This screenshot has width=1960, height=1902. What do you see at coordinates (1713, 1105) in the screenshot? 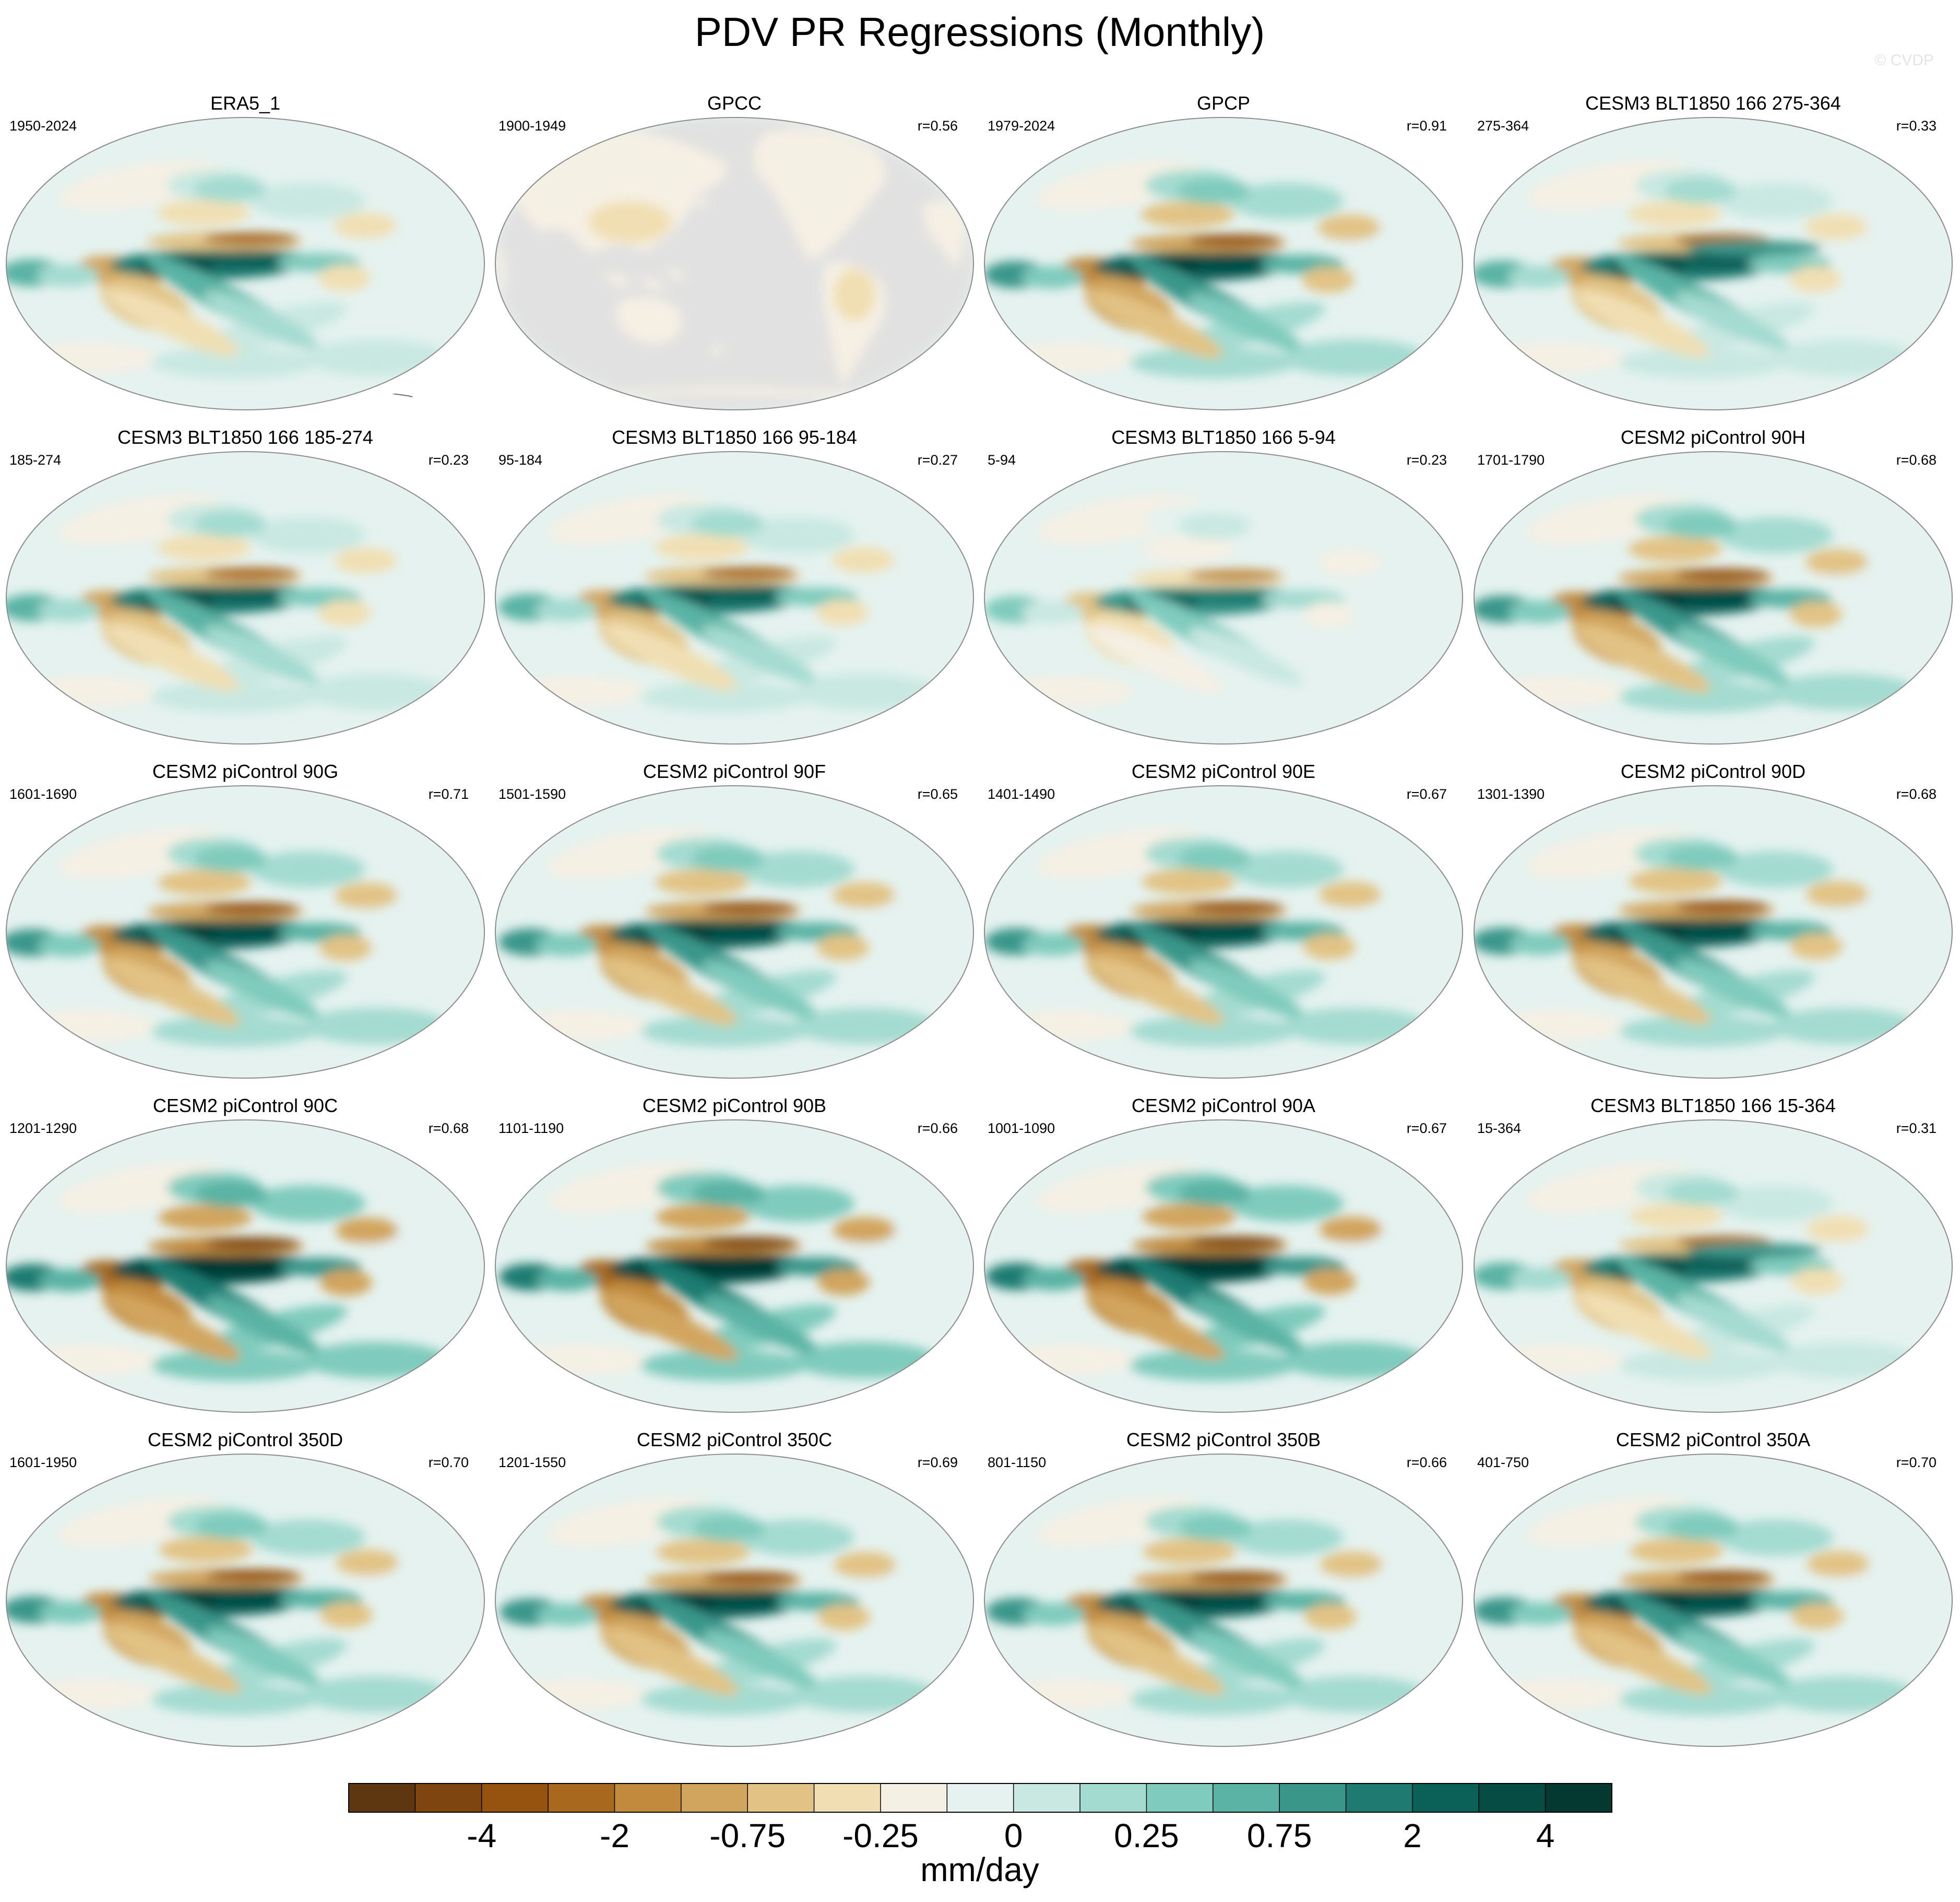
I see `panel-title: CESM3 BLT1850 166 15-364` at bounding box center [1713, 1105].